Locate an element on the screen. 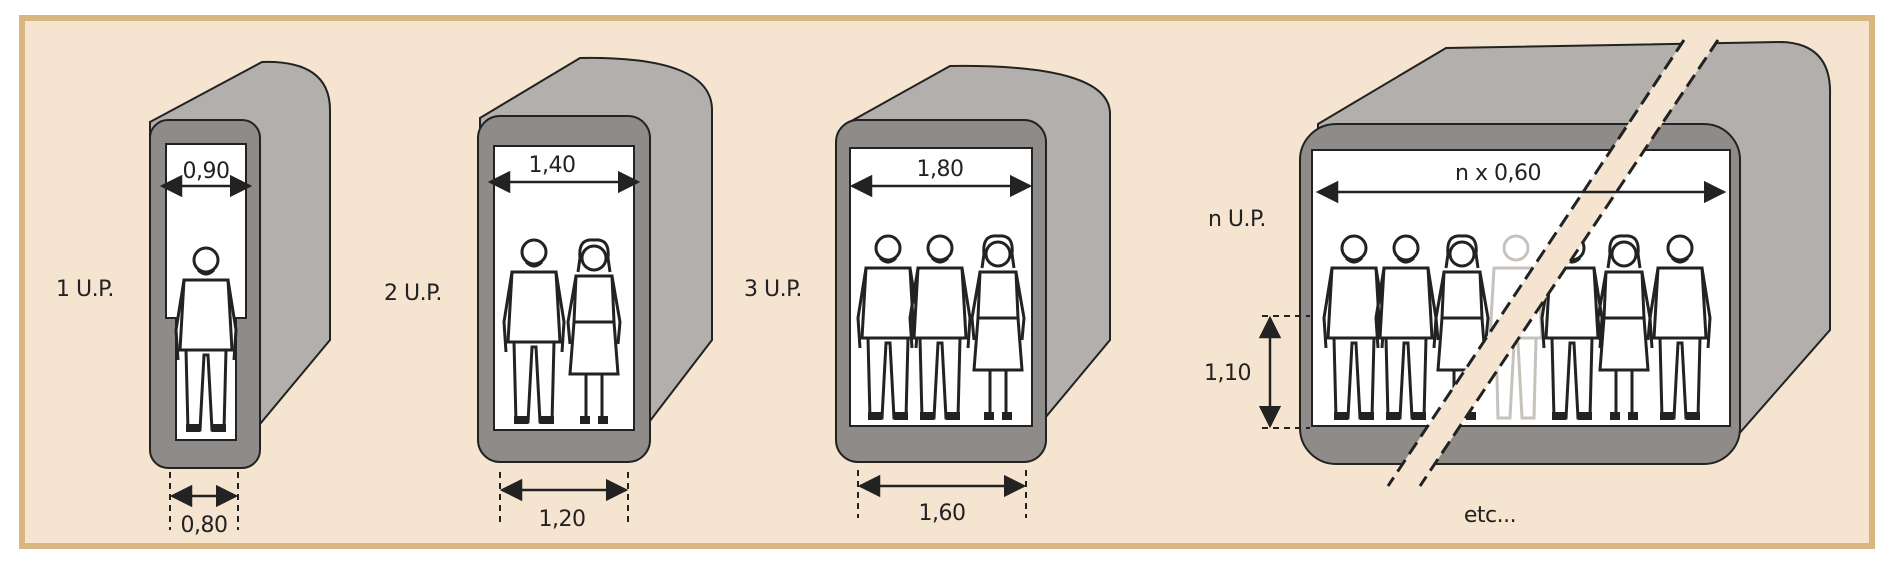 Image resolution: width=1894 pixels, height=568 pixels. break-line-right is located at coordinates (1569, 263).